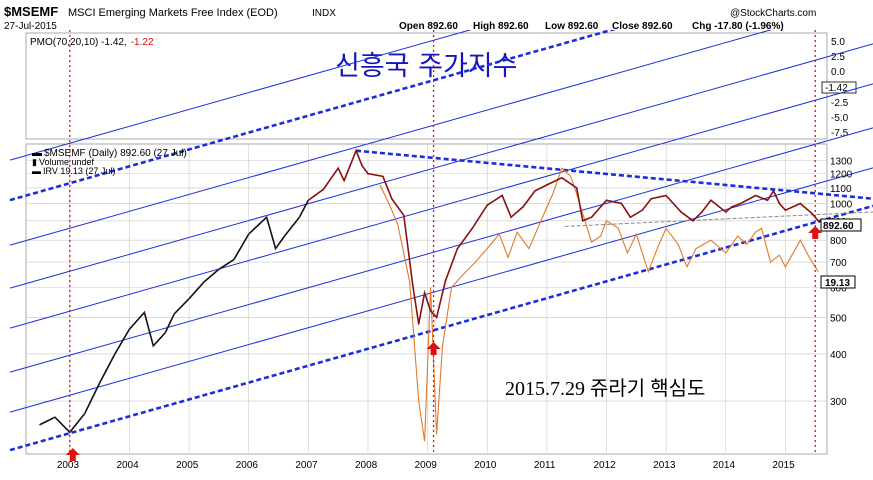 The image size is (873, 480). What do you see at coordinates (173, 13) in the screenshot?
I see `index-name: MSCI Emerging Markets Free Index (EOD)` at bounding box center [173, 13].